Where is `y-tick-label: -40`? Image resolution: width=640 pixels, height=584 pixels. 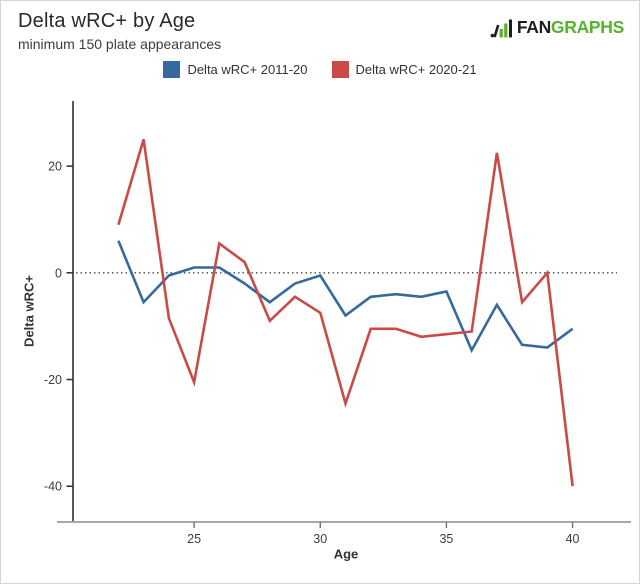
y-tick-label: -40 is located at coordinates (53, 487).